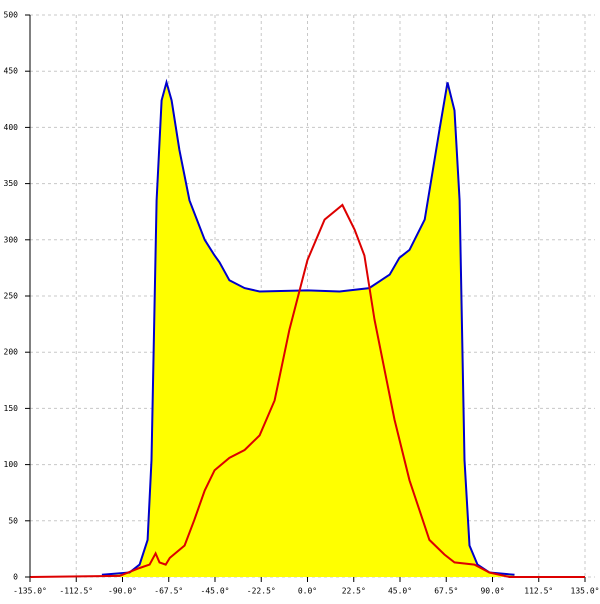 This screenshot has height=604, width=600. What do you see at coordinates (76, 591) in the screenshot?
I see `x-tick-label: -112.5°` at bounding box center [76, 591].